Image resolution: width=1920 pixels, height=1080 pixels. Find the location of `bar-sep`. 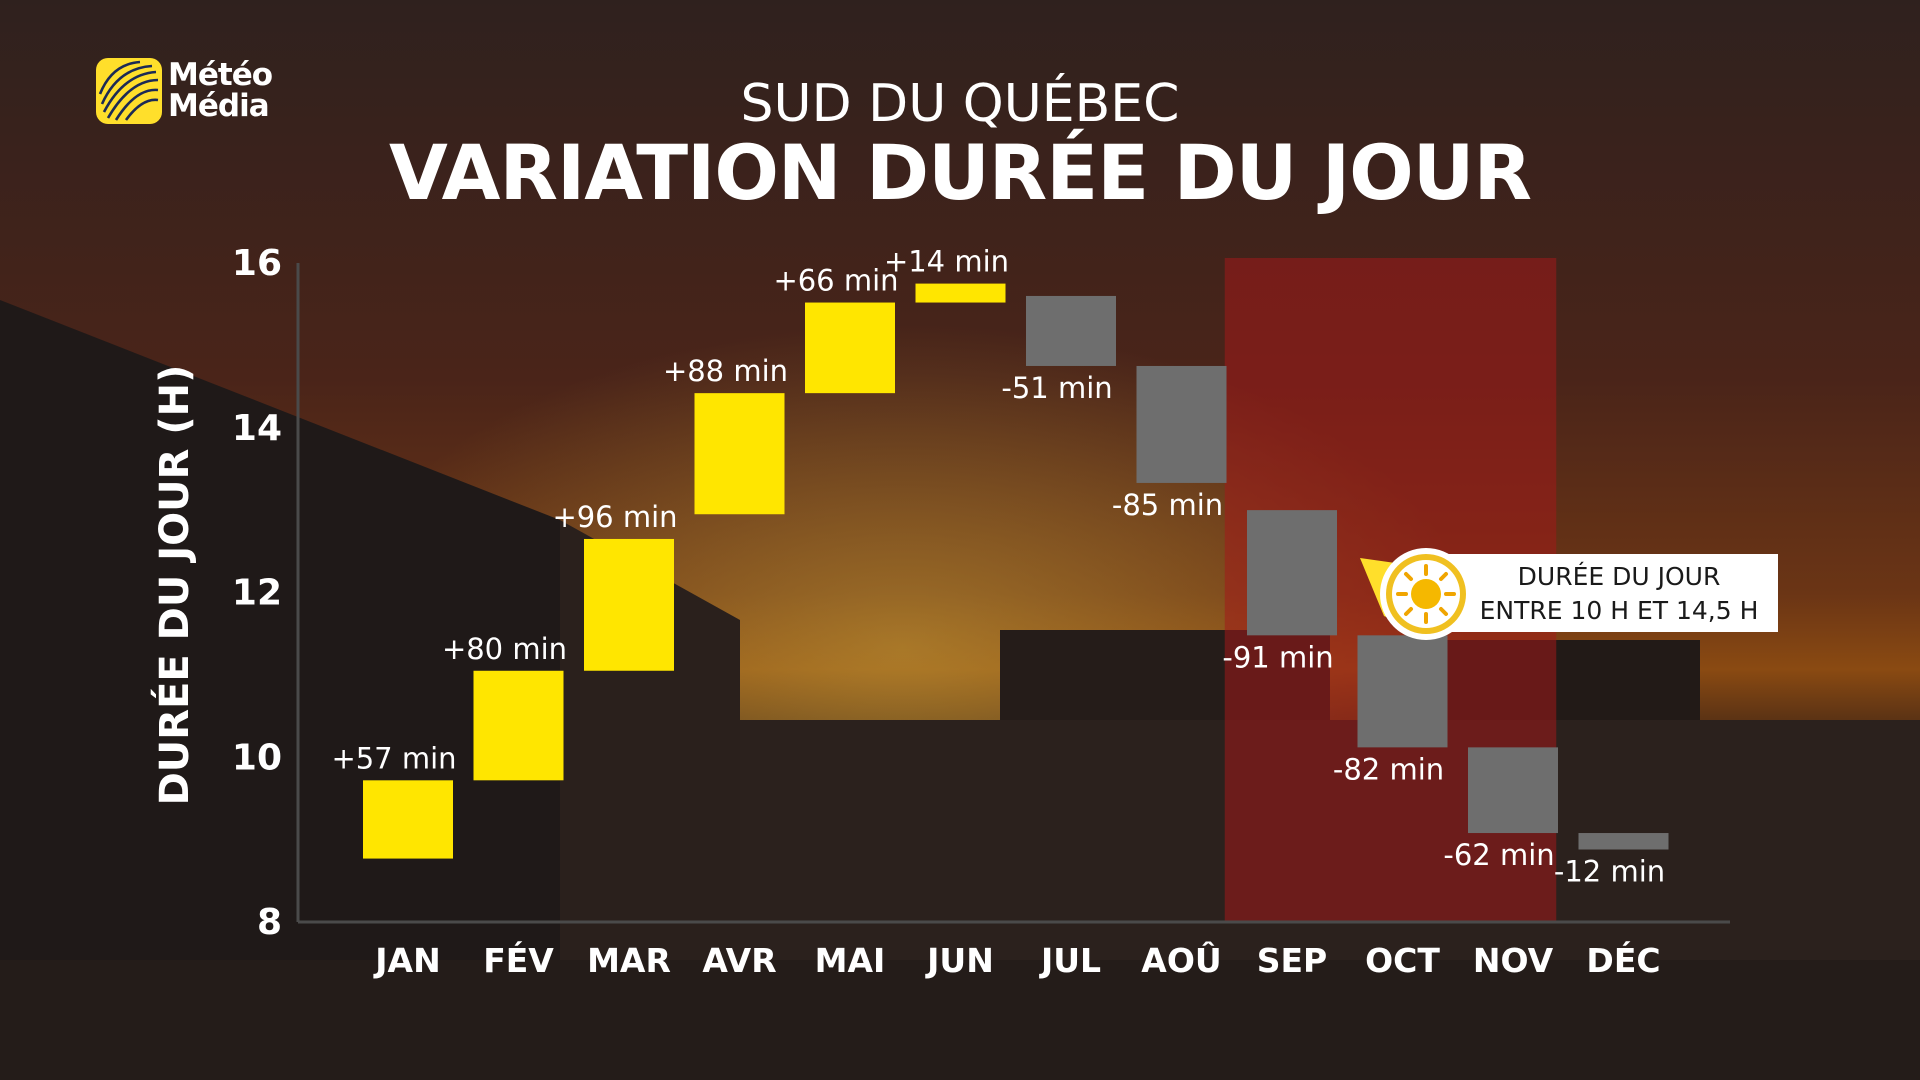

bar-sep is located at coordinates (1292, 573).